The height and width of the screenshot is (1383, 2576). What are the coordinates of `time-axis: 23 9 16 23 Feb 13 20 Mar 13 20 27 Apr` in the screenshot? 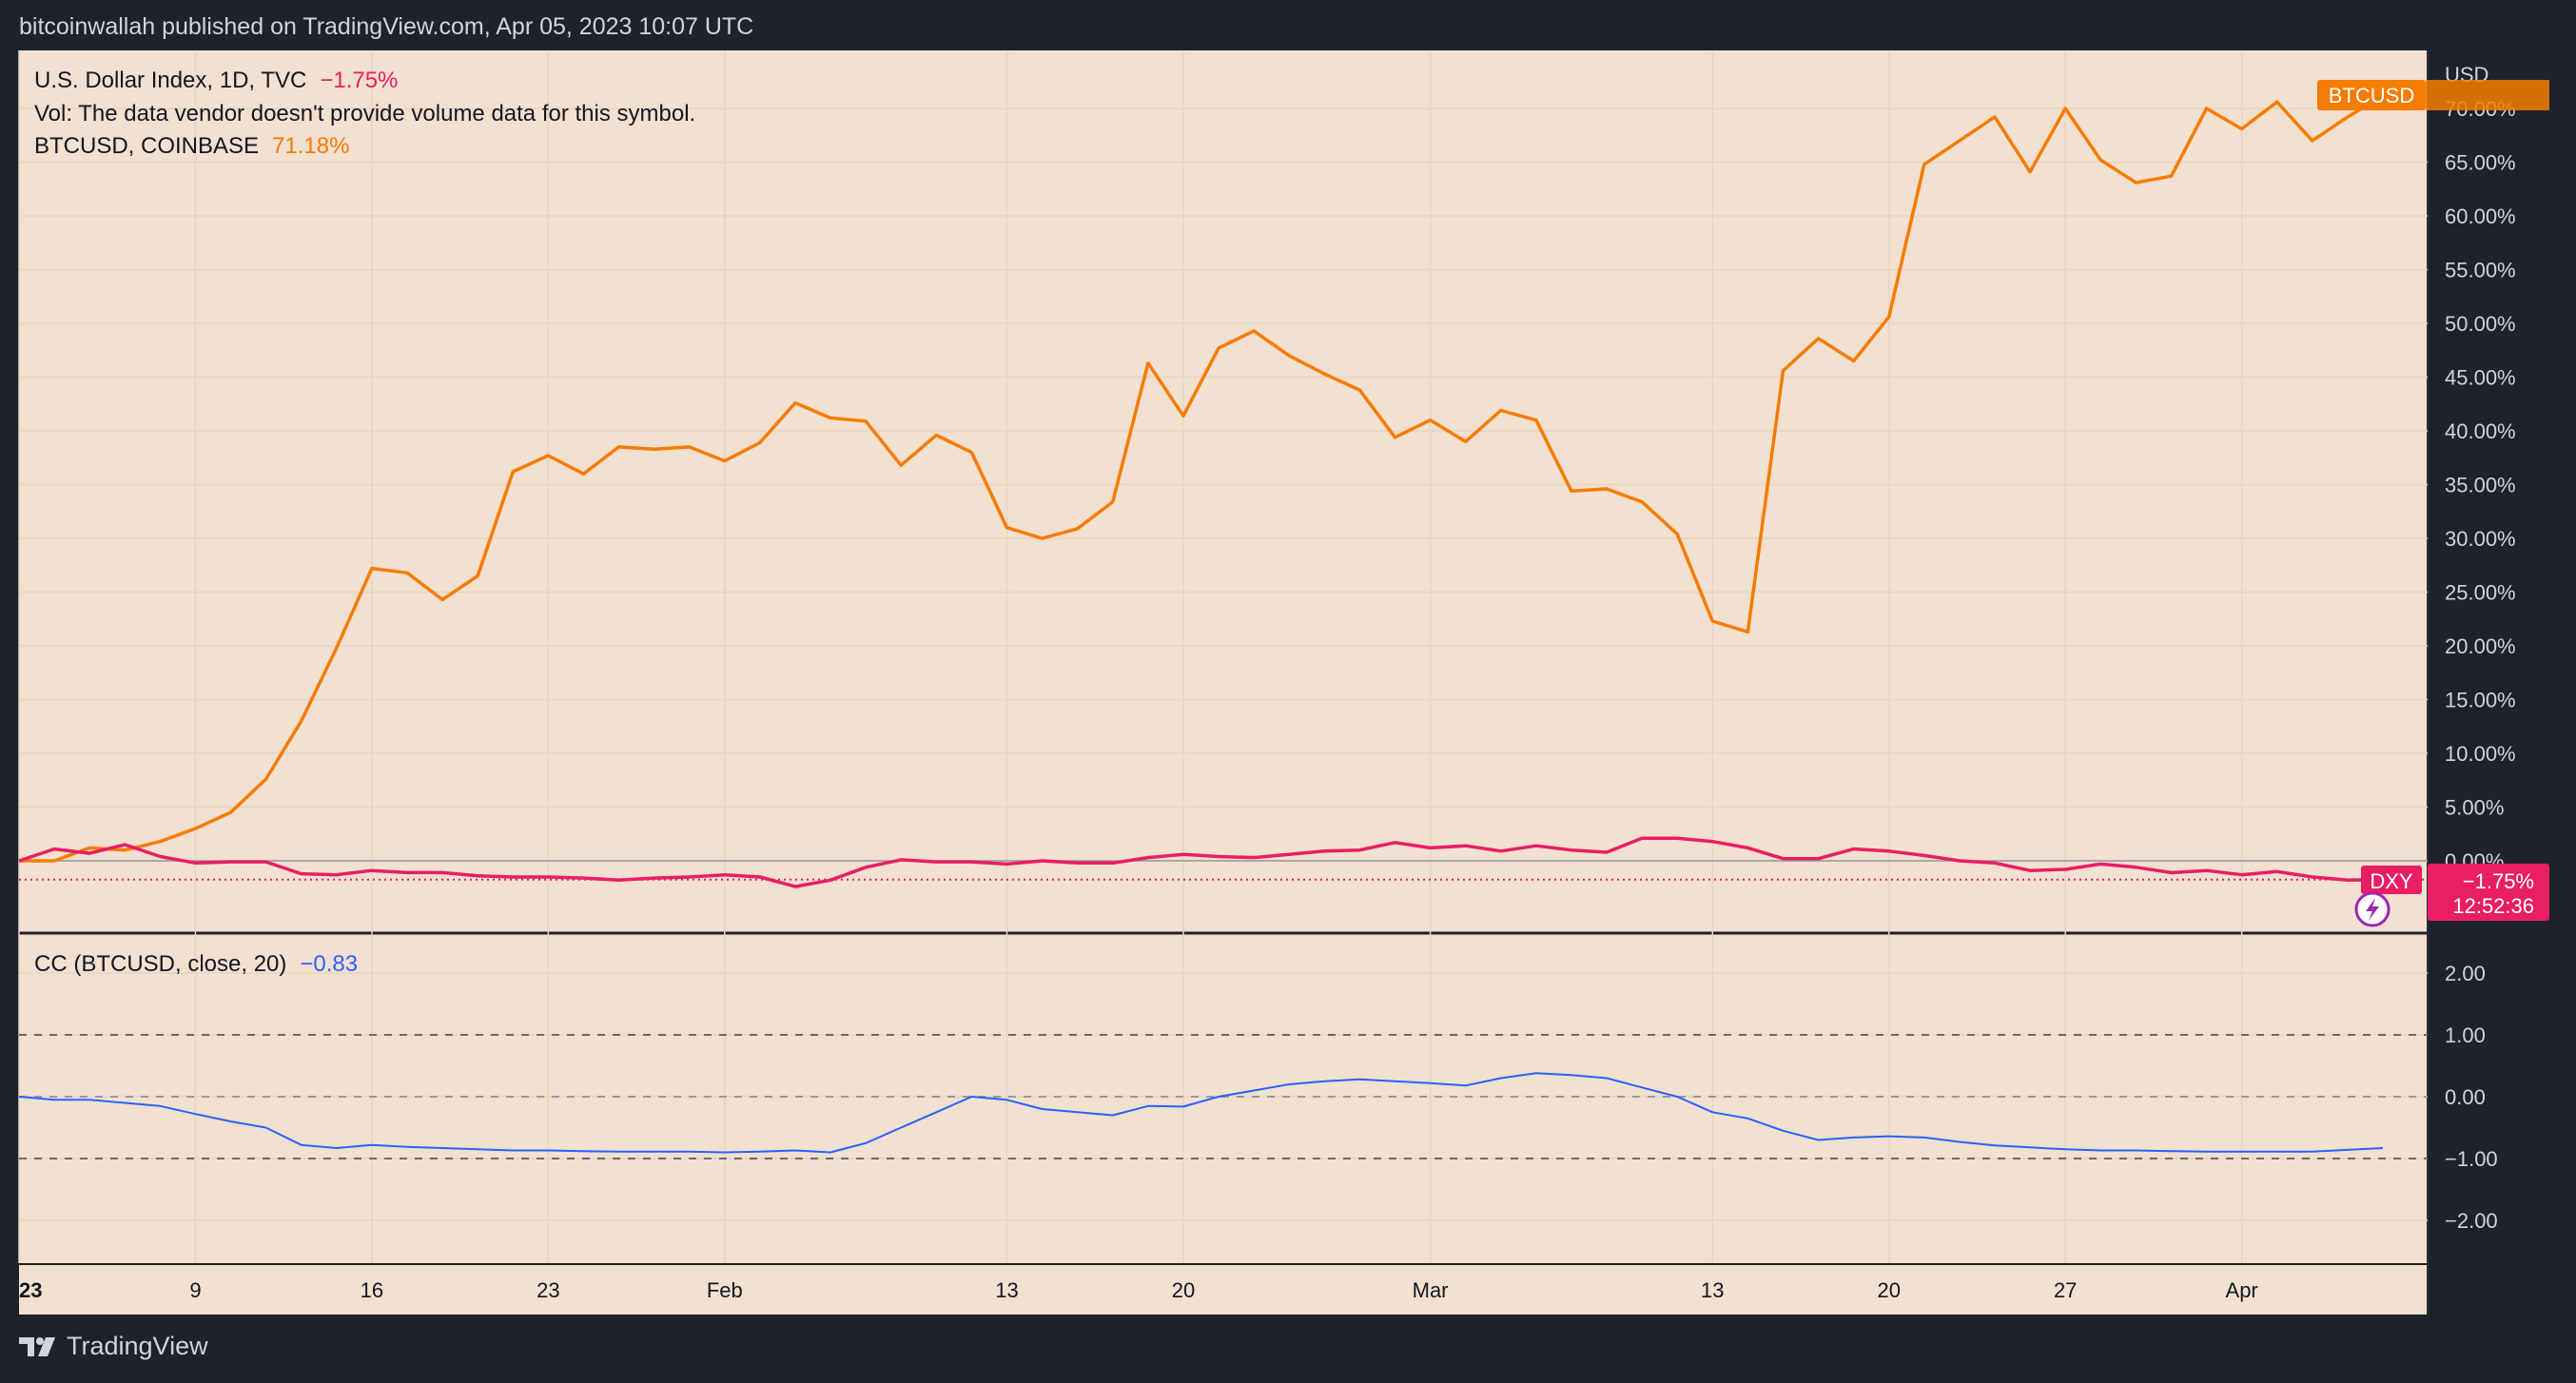 It's located at (1138, 1290).